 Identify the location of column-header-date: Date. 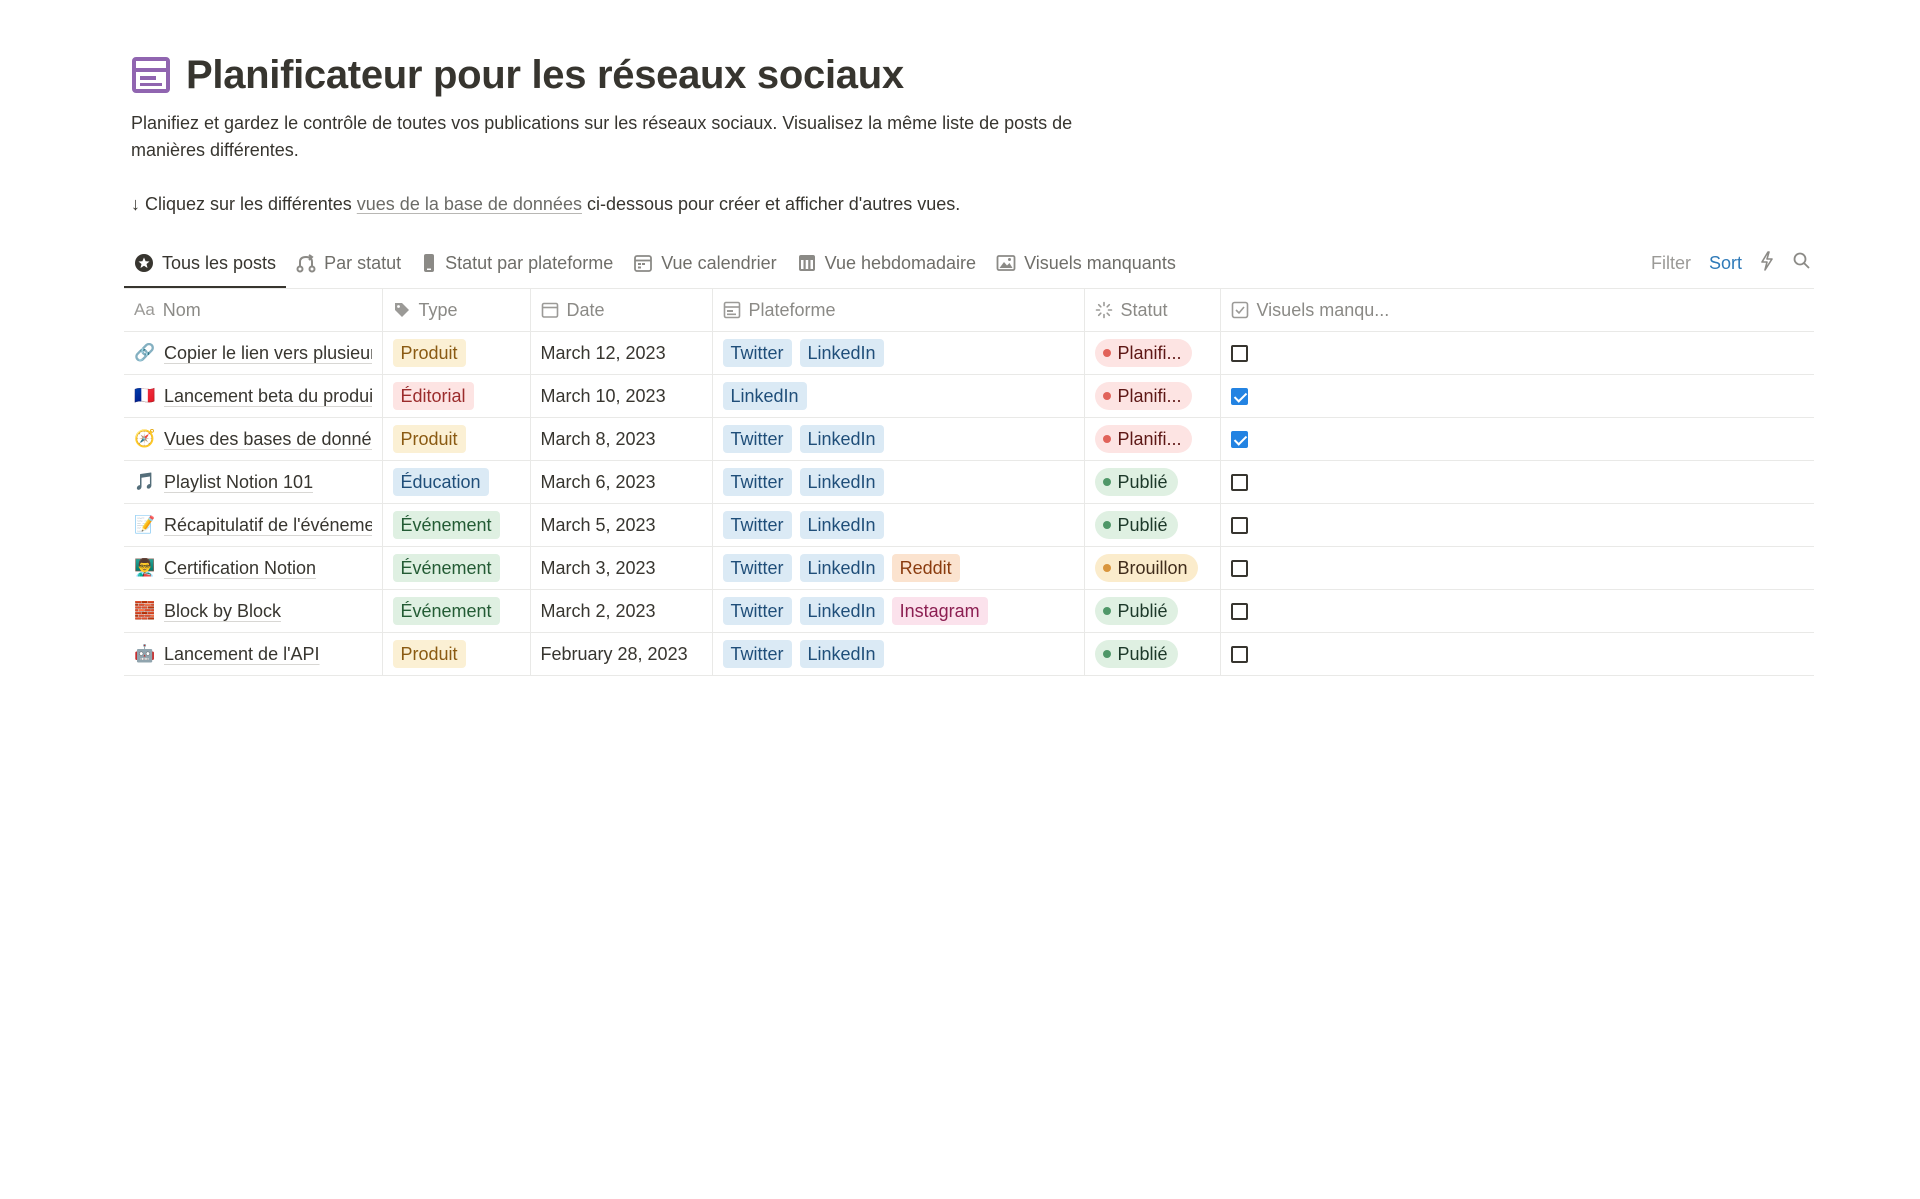
(621, 310).